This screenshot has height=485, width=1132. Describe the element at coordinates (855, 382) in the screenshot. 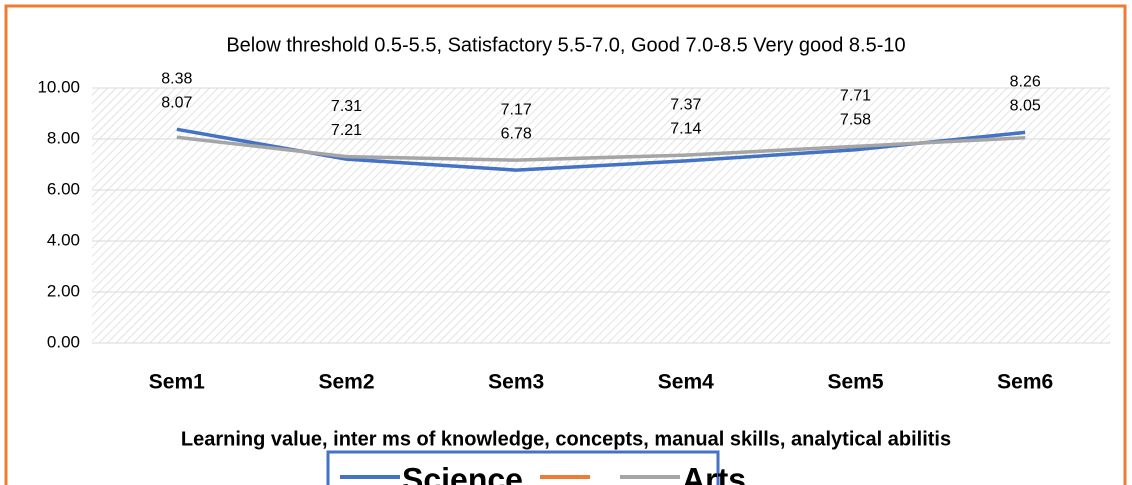

I see `x-tick-label: Sem5` at that location.